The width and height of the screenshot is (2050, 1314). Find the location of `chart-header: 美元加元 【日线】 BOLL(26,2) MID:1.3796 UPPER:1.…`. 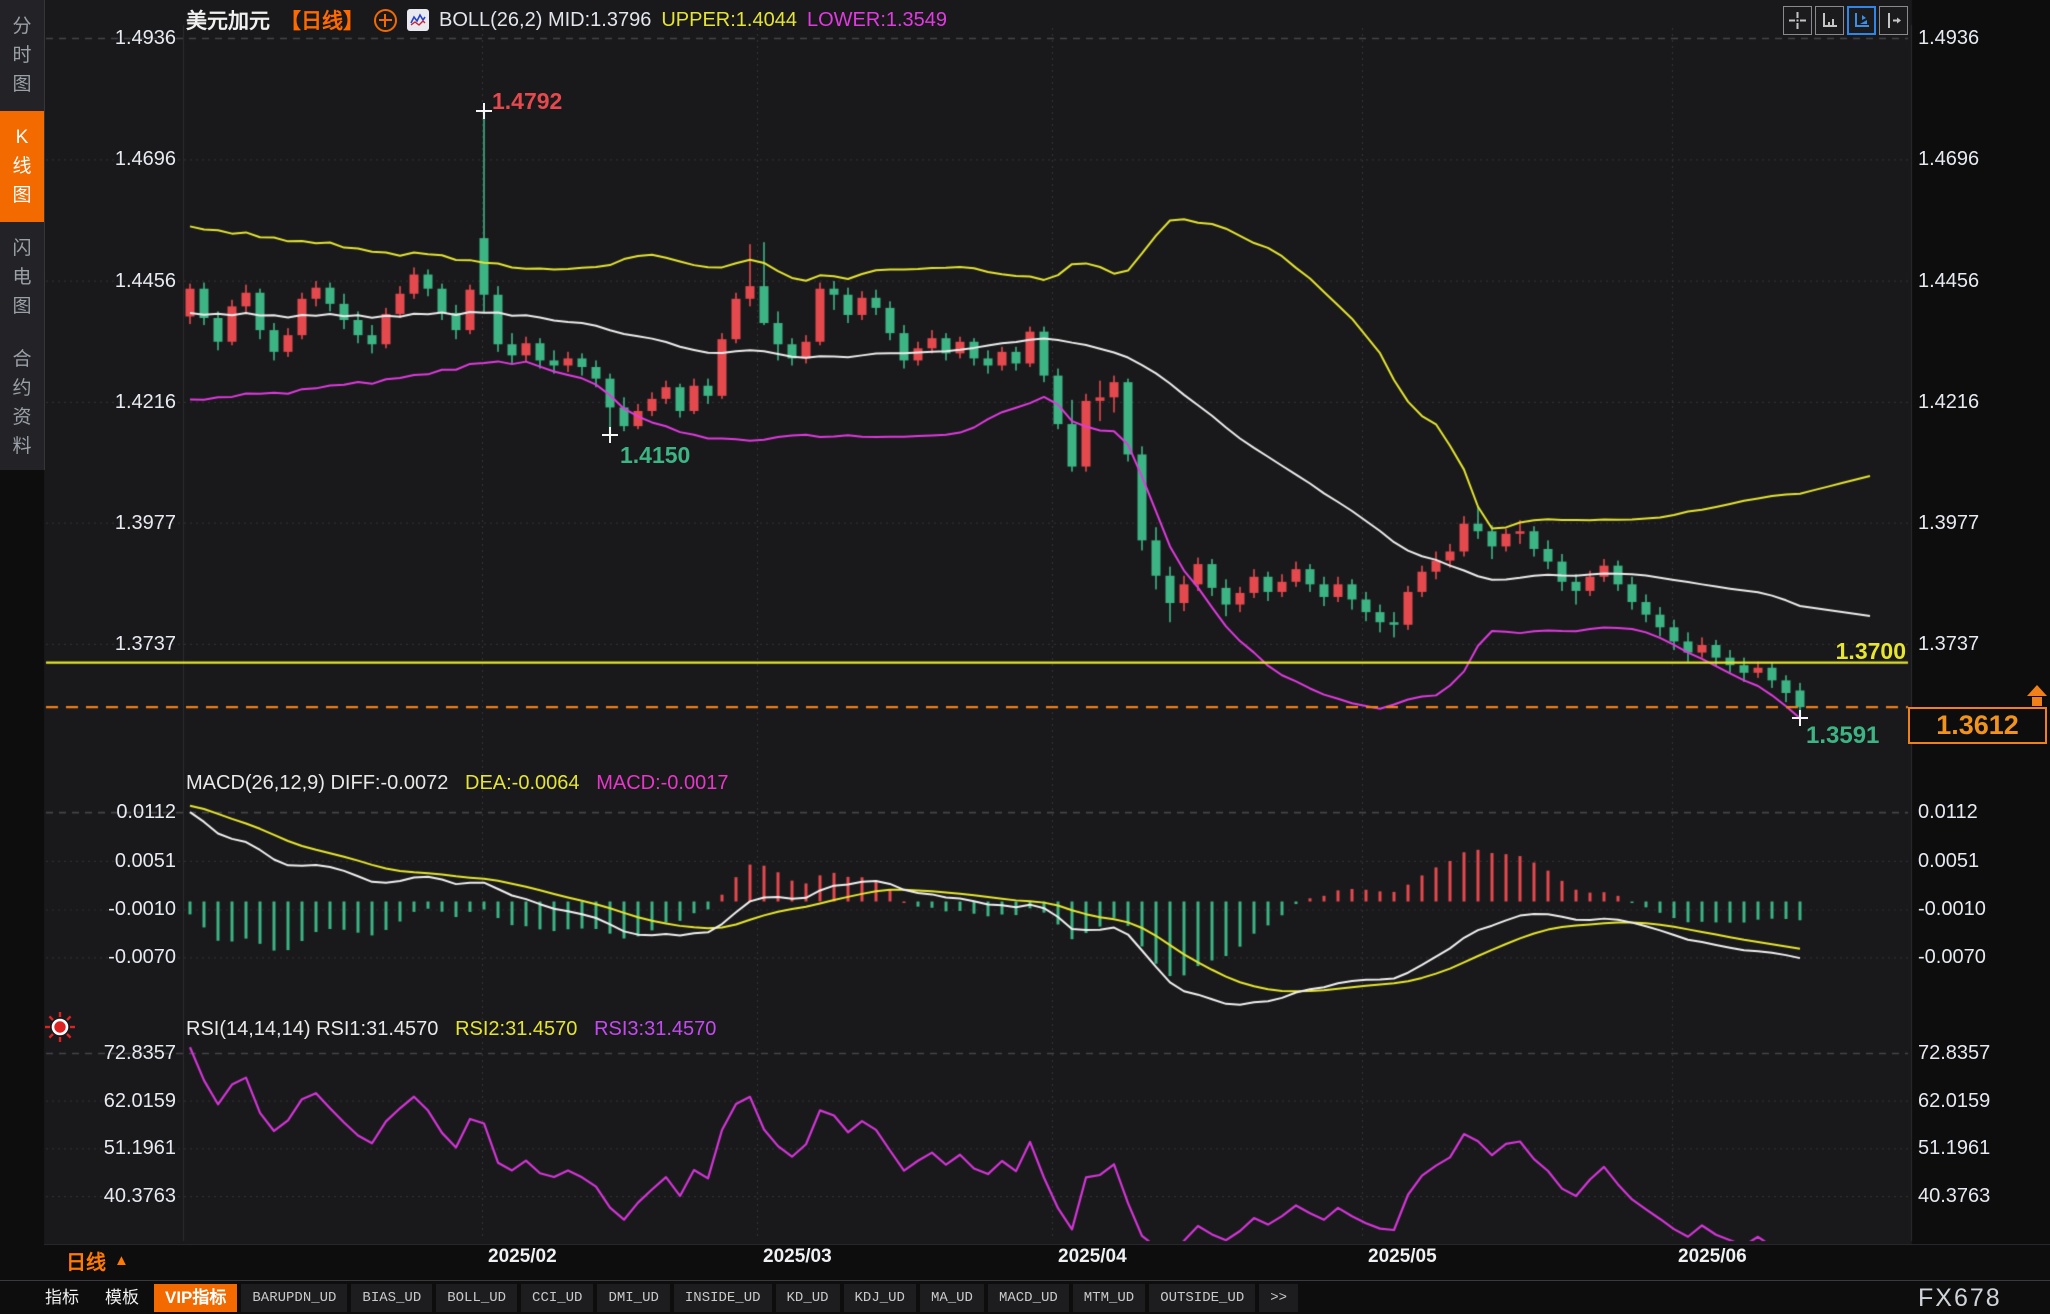

chart-header: 美元加元 【日线】 BOLL(26,2) MID:1.3796 UPPER:1.… is located at coordinates (566, 20).